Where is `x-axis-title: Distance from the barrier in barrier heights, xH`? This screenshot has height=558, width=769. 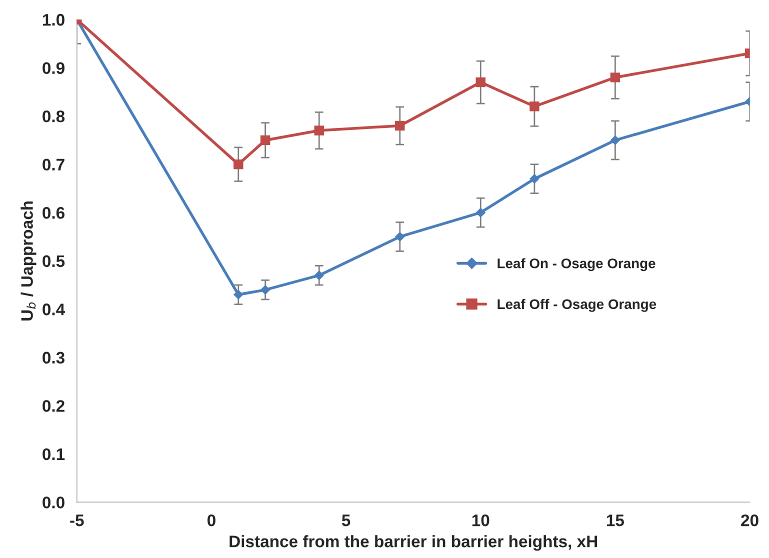
x-axis-title: Distance from the barrier in barrier heights, xH is located at coordinates (413, 543).